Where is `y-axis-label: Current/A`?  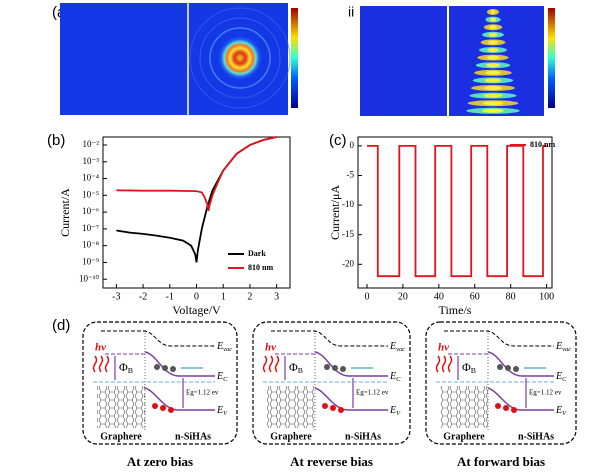 y-axis-label: Current/A is located at coordinates (65, 212).